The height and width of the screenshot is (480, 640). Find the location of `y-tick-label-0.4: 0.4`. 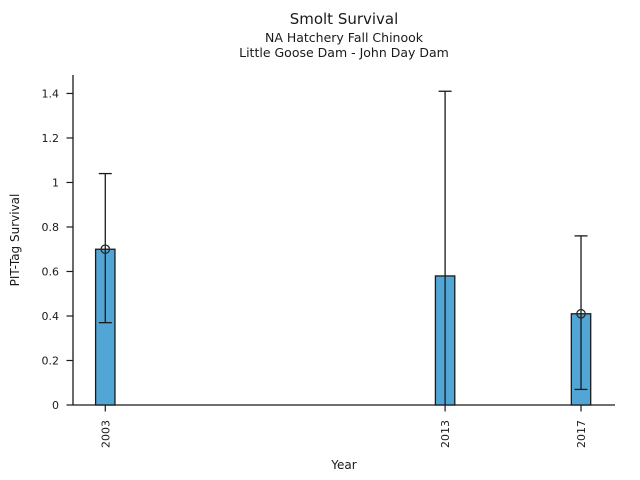

y-tick-label-0.4: 0.4 is located at coordinates (51, 316).